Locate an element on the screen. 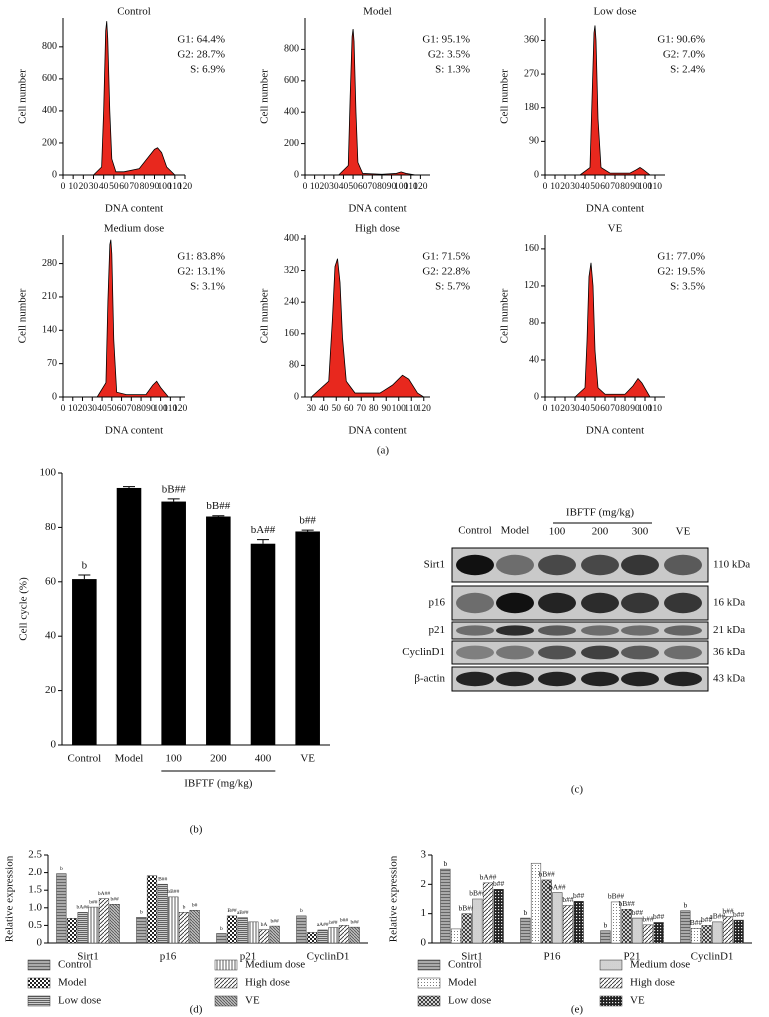  lane-label: Model is located at coordinates (515, 531).